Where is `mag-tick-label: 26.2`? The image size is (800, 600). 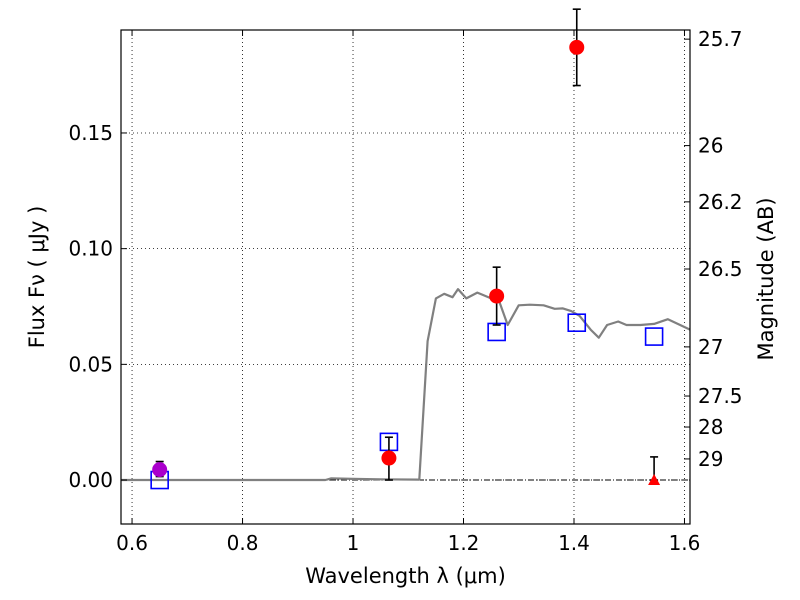
mag-tick-label: 26.2 is located at coordinates (720, 202).